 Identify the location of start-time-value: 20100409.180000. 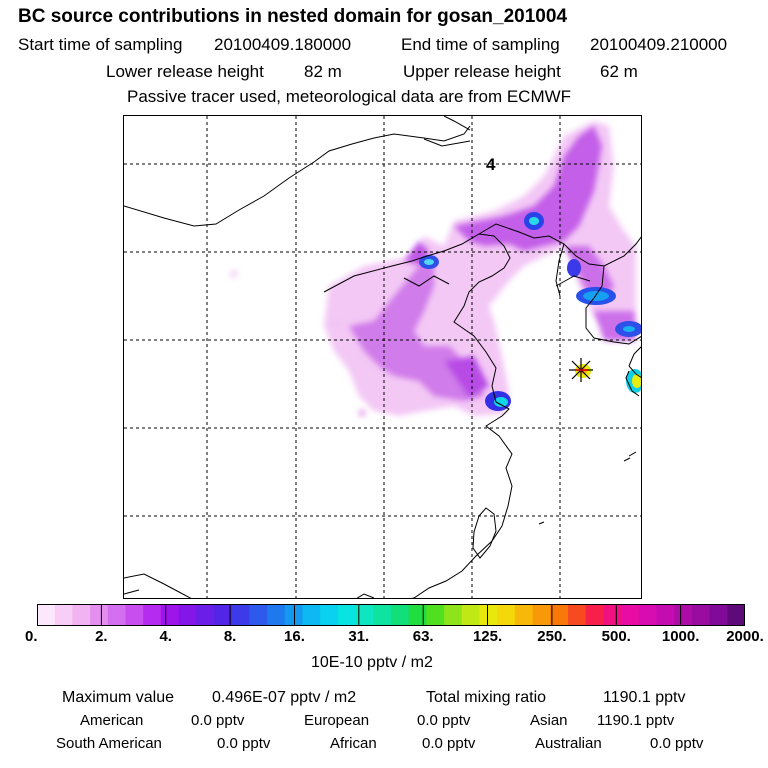
(283, 44).